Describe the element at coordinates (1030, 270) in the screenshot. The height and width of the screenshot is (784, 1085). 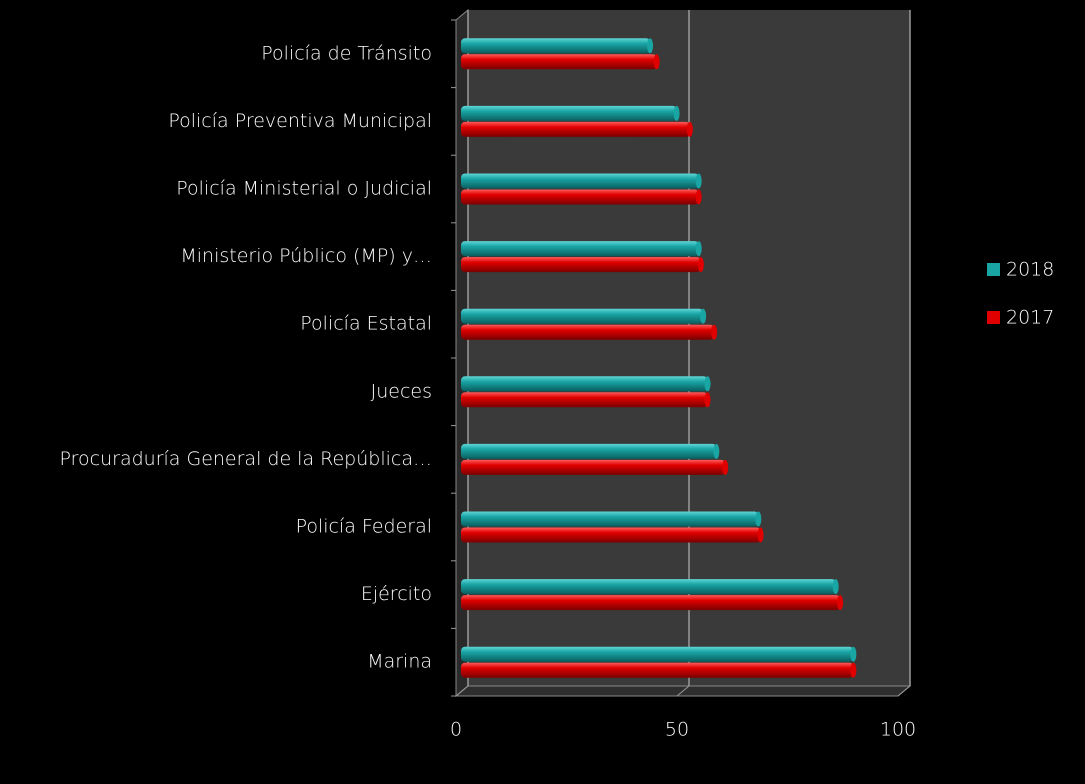
I see `legend-label: 2018` at that location.